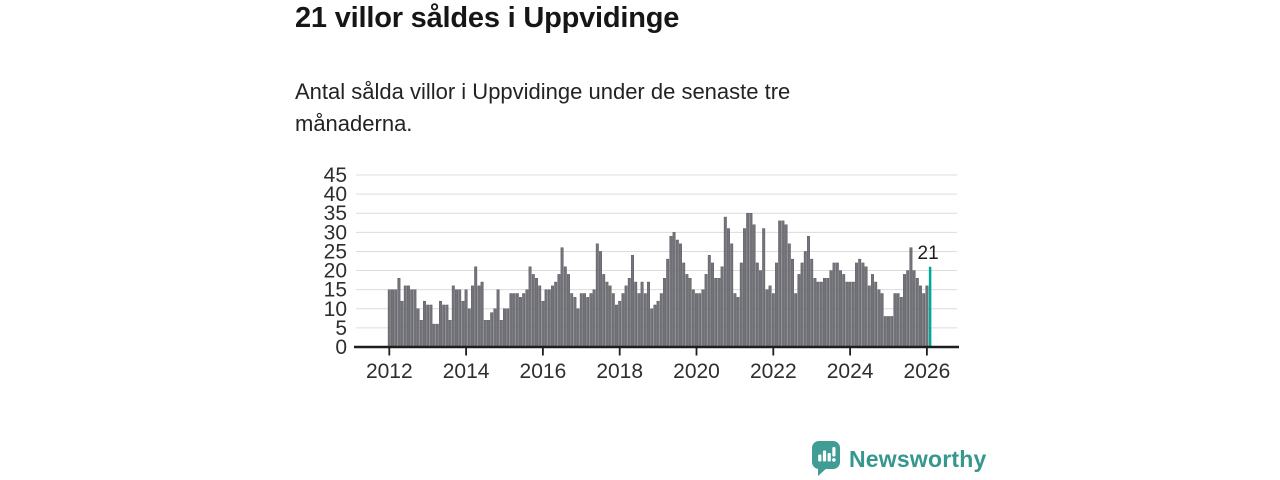 The image size is (1280, 480). Describe the element at coordinates (930, 306) in the screenshot. I see `highlight-bar-latest` at that location.